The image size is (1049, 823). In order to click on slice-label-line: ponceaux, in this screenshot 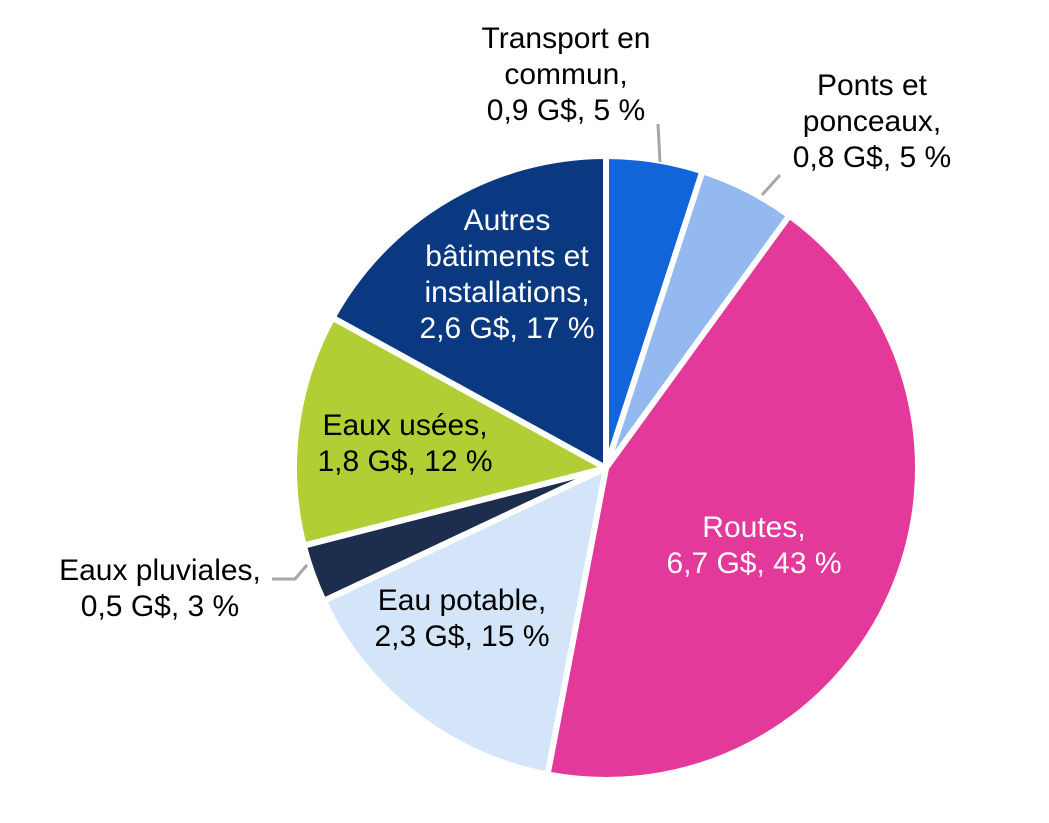, I will do `click(872, 121)`.